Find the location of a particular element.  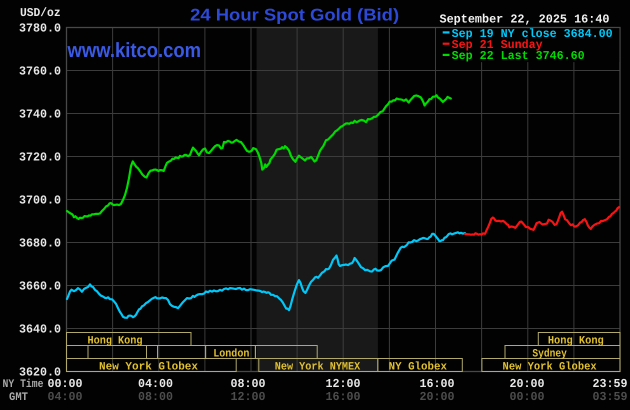

svg-text: 3680.0 is located at coordinates (40, 244).